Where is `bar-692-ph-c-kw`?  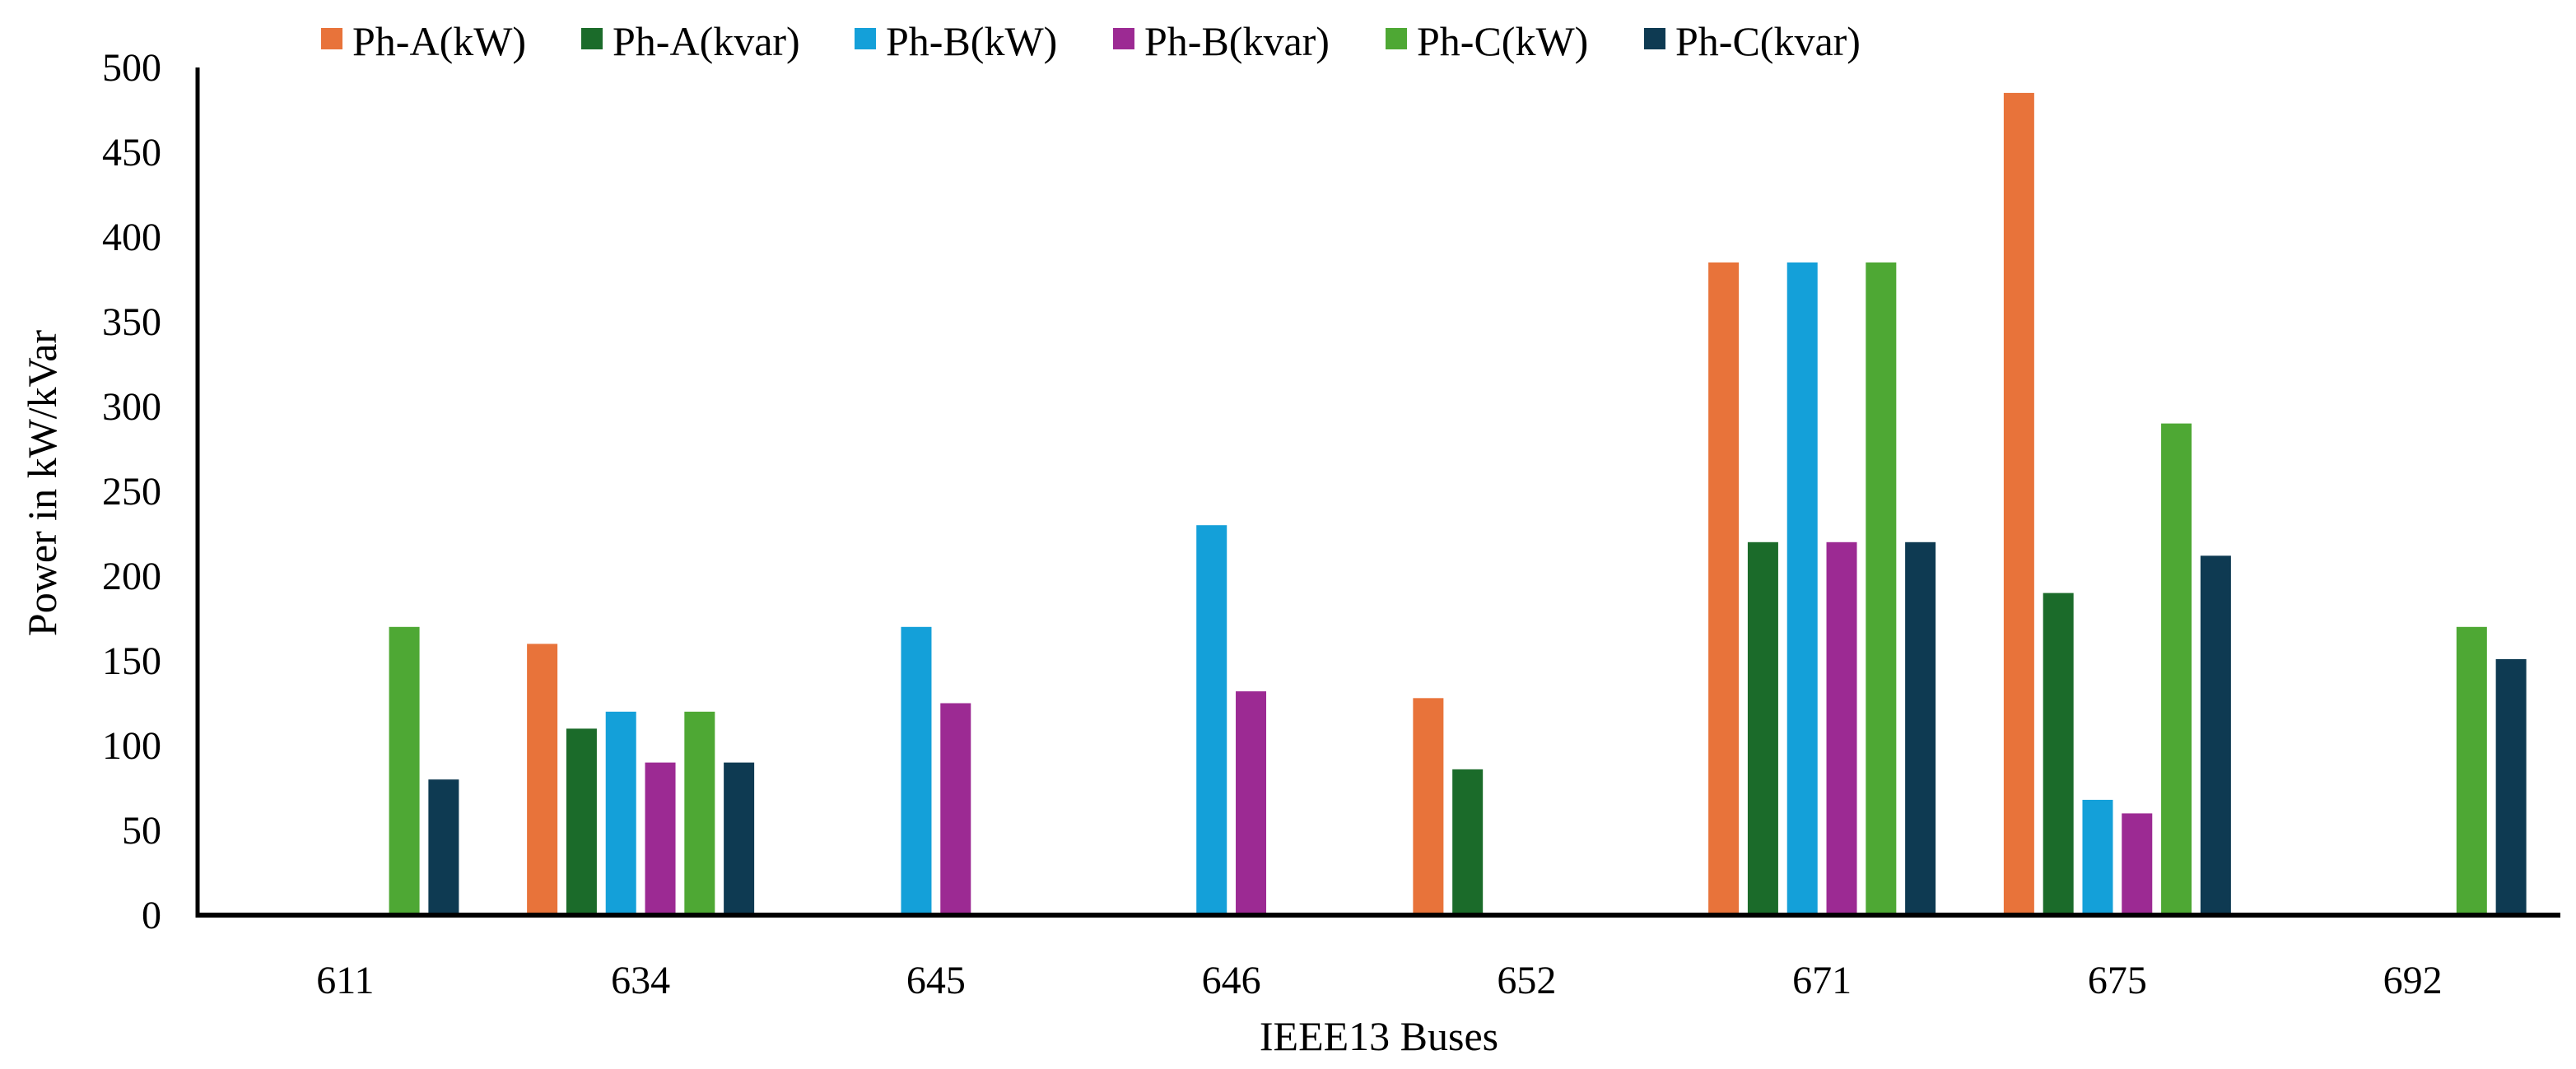 bar-692-ph-c-kw is located at coordinates (2471, 771).